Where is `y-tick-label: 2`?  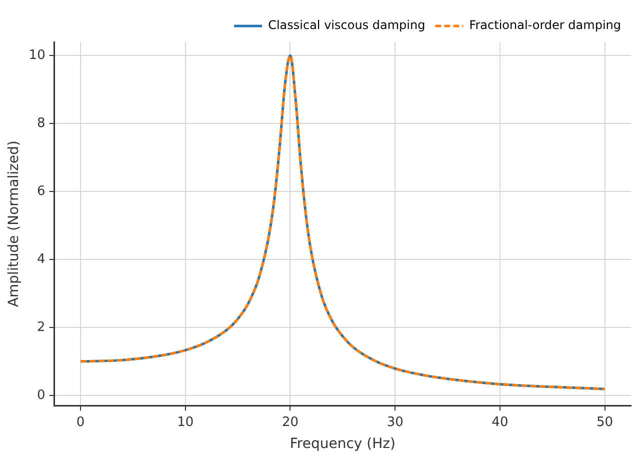 y-tick-label: 2 is located at coordinates (41, 327).